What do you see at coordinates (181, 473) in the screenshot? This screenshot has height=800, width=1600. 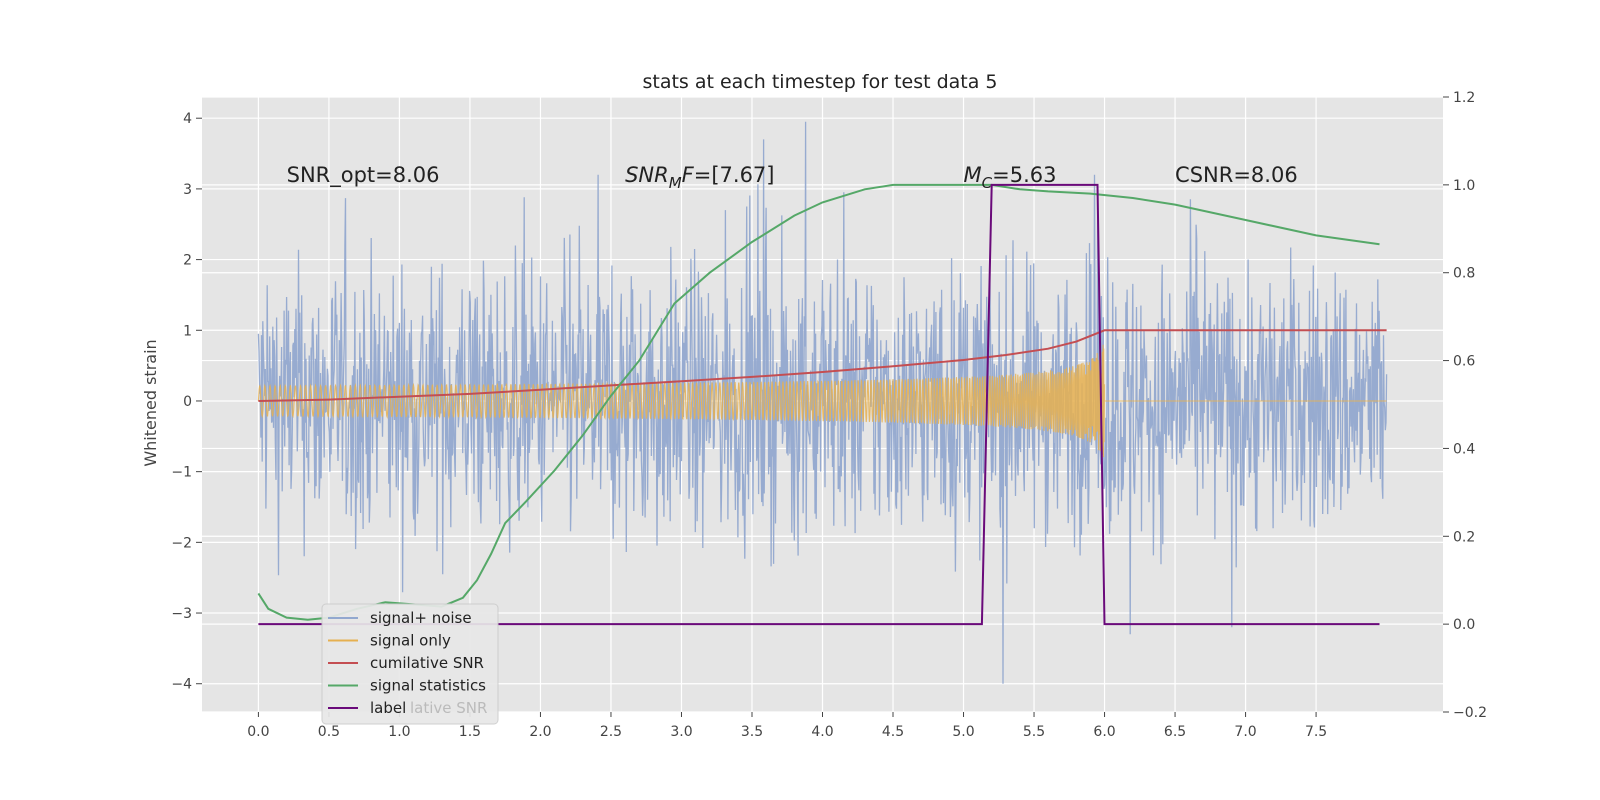 I see `y-tick-label: −1` at bounding box center [181, 473].